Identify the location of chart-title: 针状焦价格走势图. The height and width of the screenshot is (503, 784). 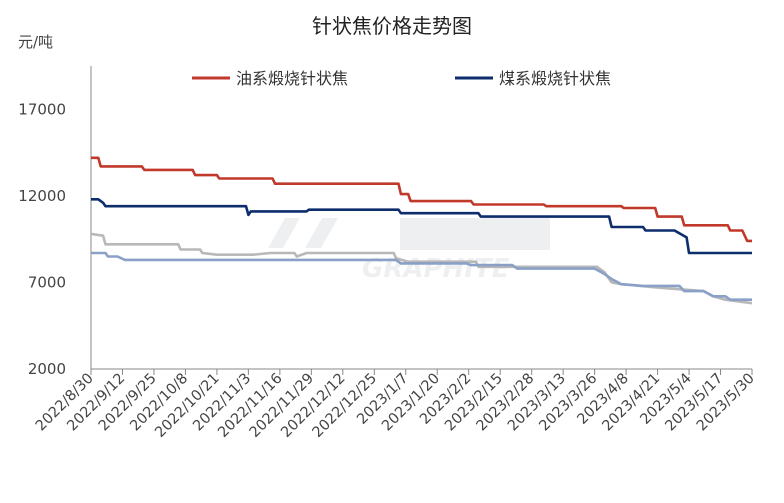
(392, 26).